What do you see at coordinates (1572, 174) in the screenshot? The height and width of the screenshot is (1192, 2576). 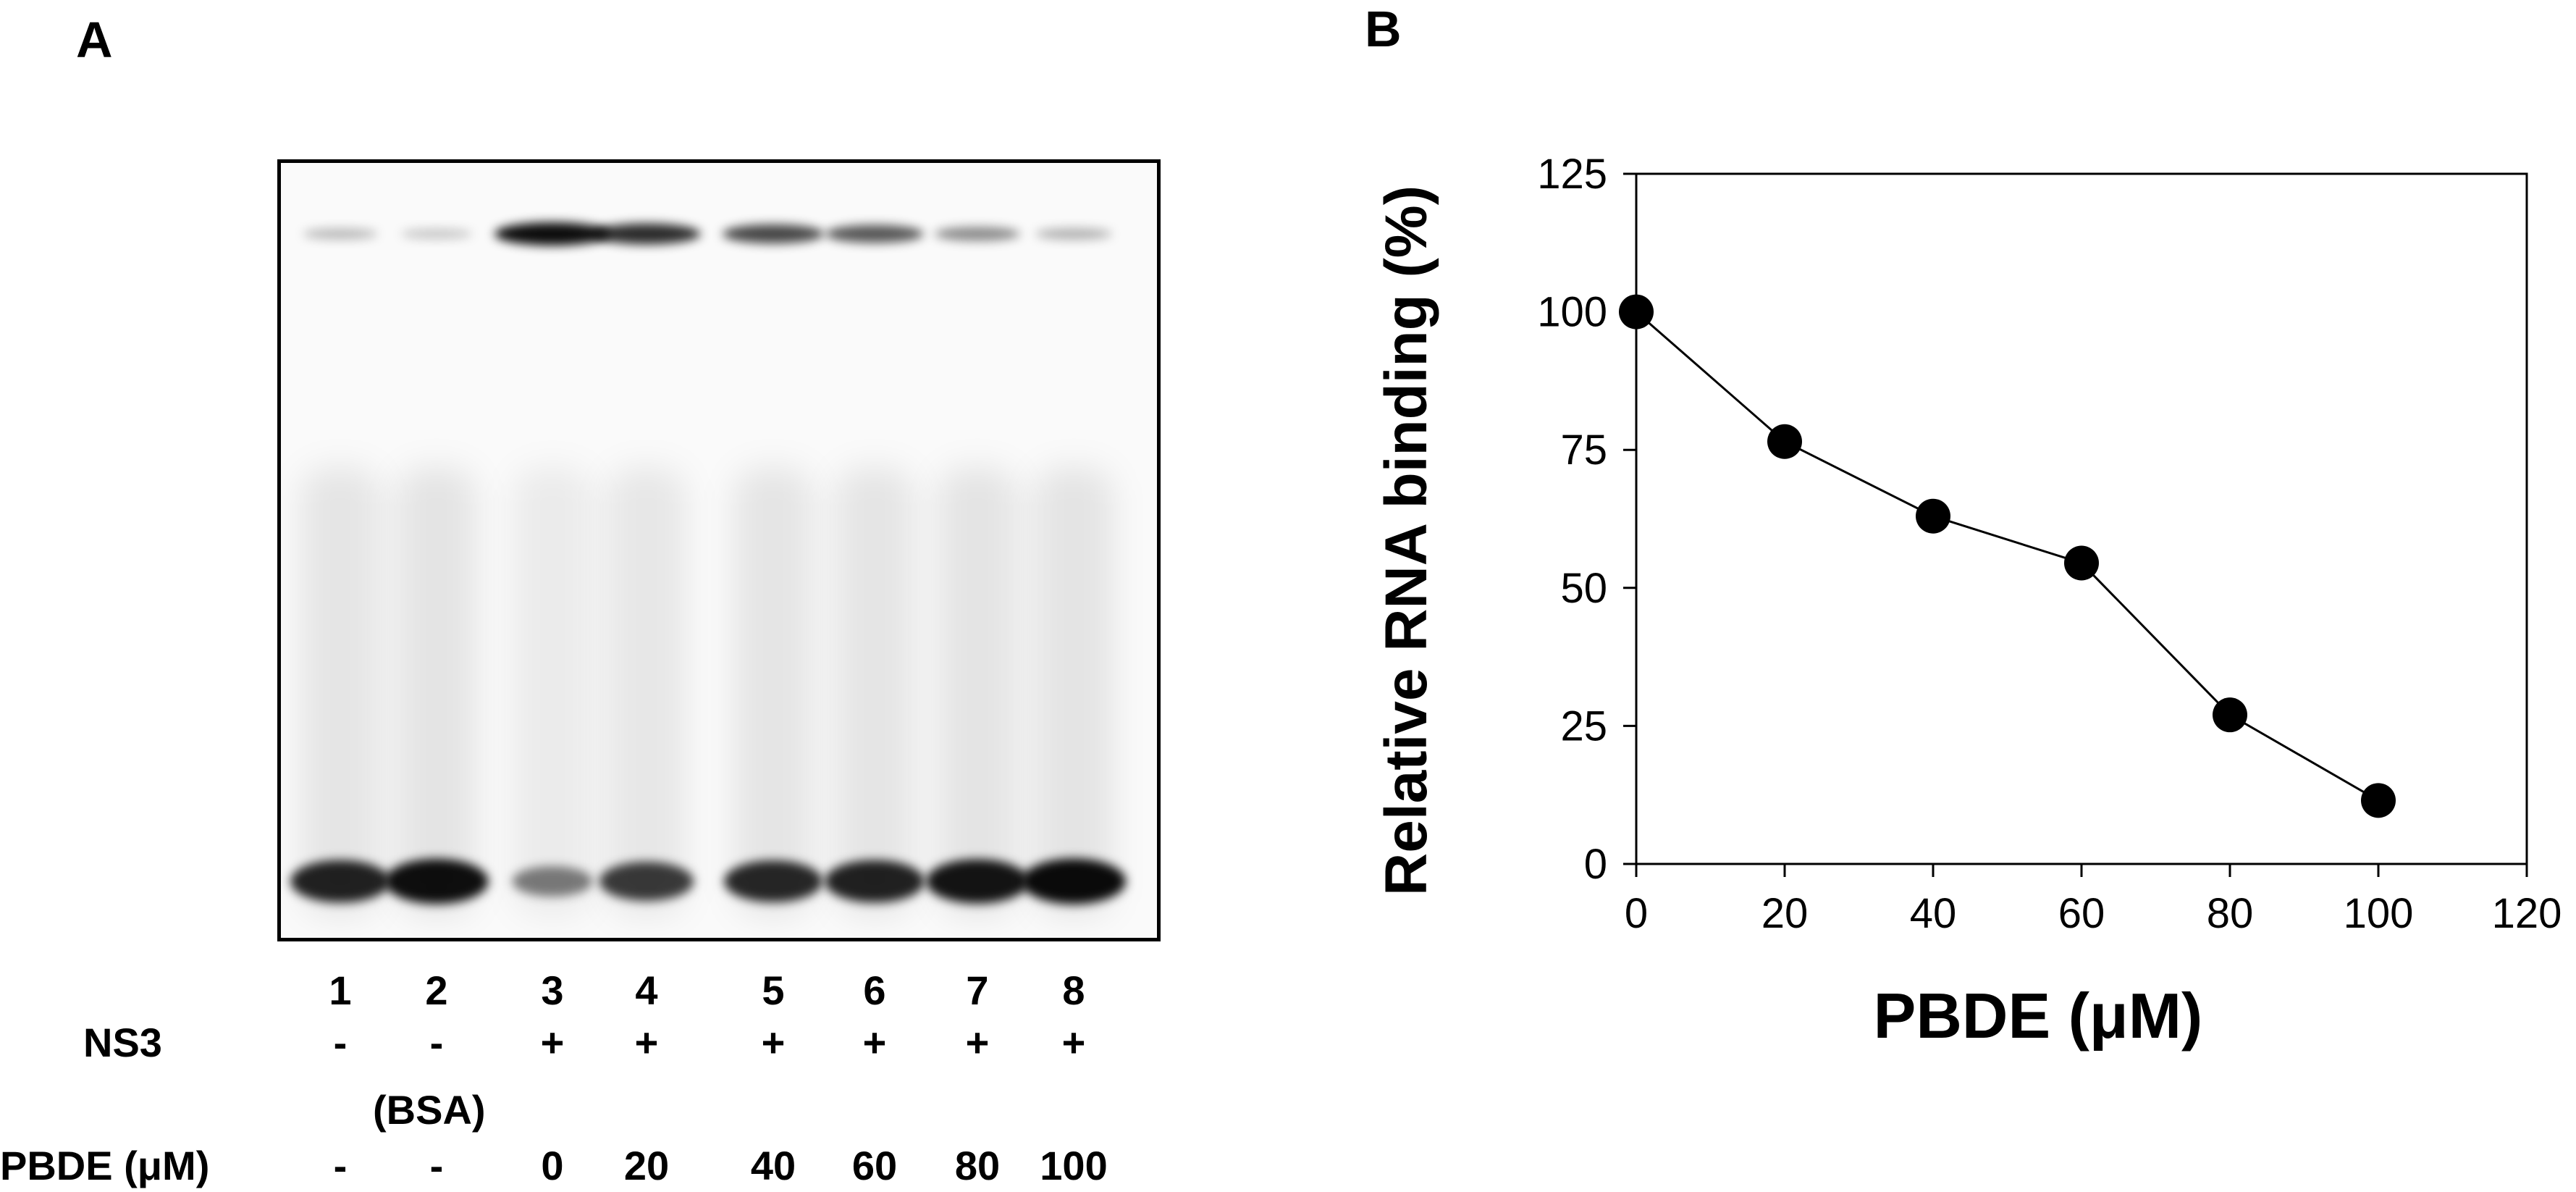 I see `y-tick-label: 125` at bounding box center [1572, 174].